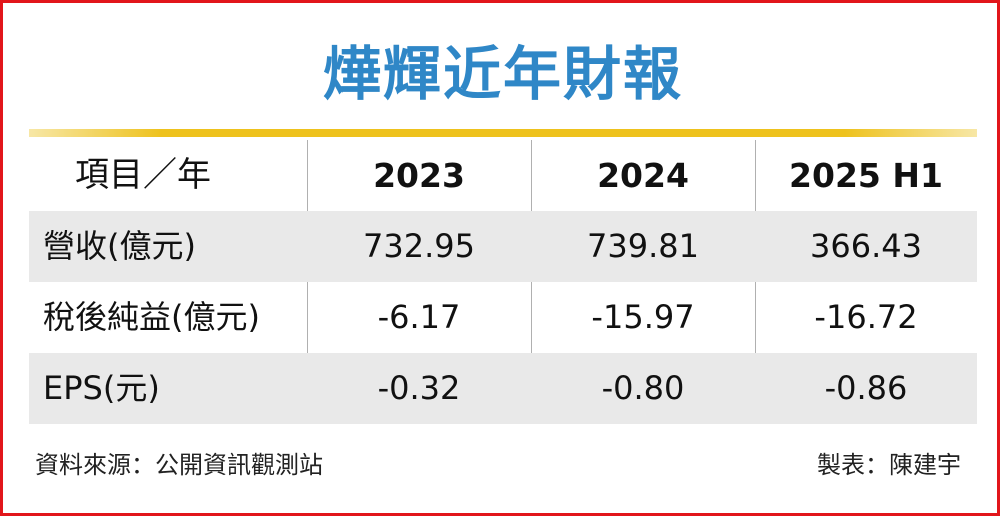 The height and width of the screenshot is (516, 1000). Describe the element at coordinates (179, 465) in the screenshot. I see `source-note: 資料來源：公開資訊觀測站` at that location.